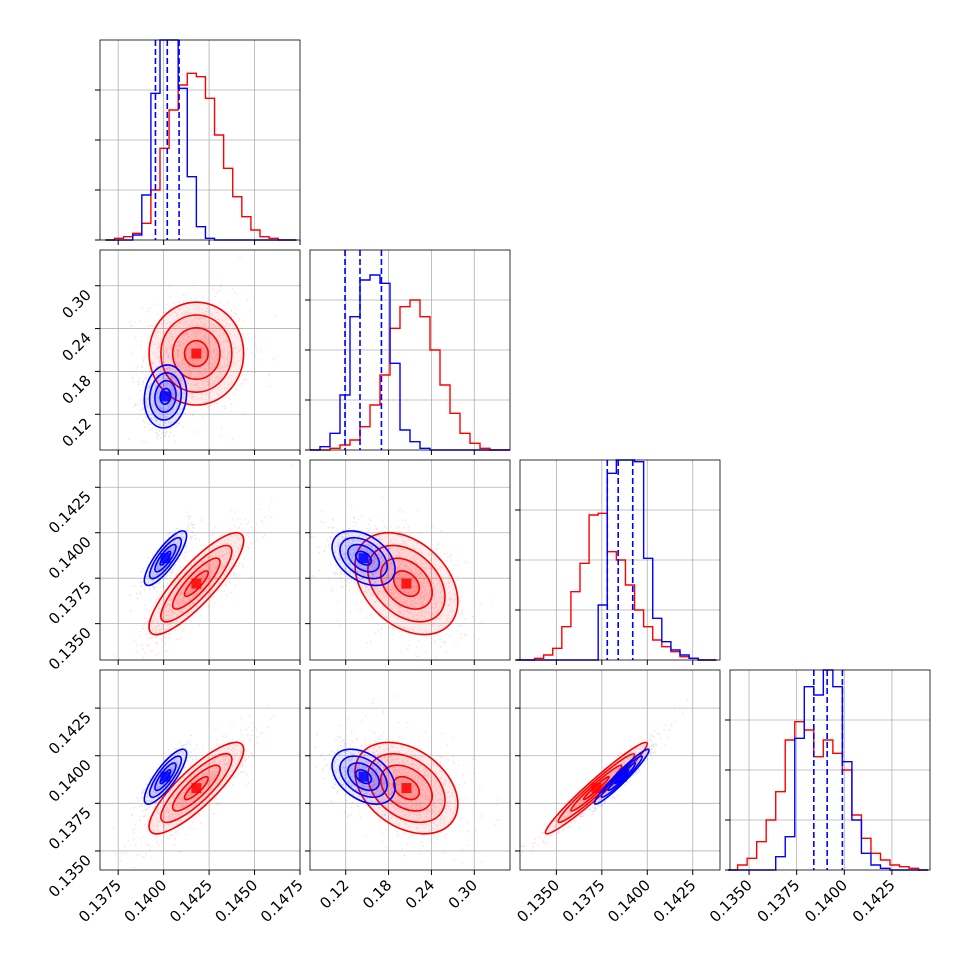  I want to click on x-tick-label: 0.18, so click(377, 894).